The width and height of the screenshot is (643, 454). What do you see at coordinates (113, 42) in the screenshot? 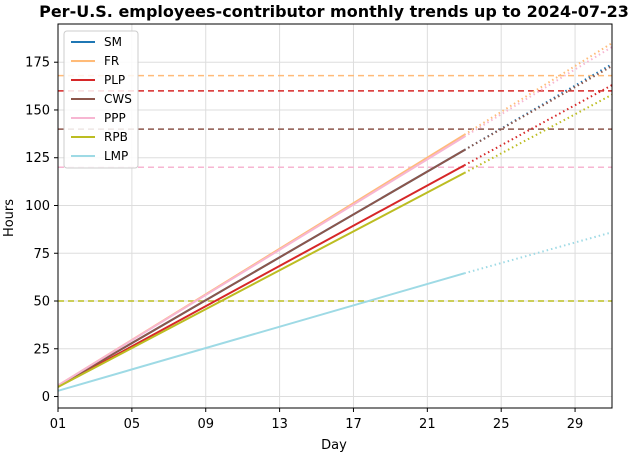
I see `legend-label: SM` at bounding box center [113, 42].